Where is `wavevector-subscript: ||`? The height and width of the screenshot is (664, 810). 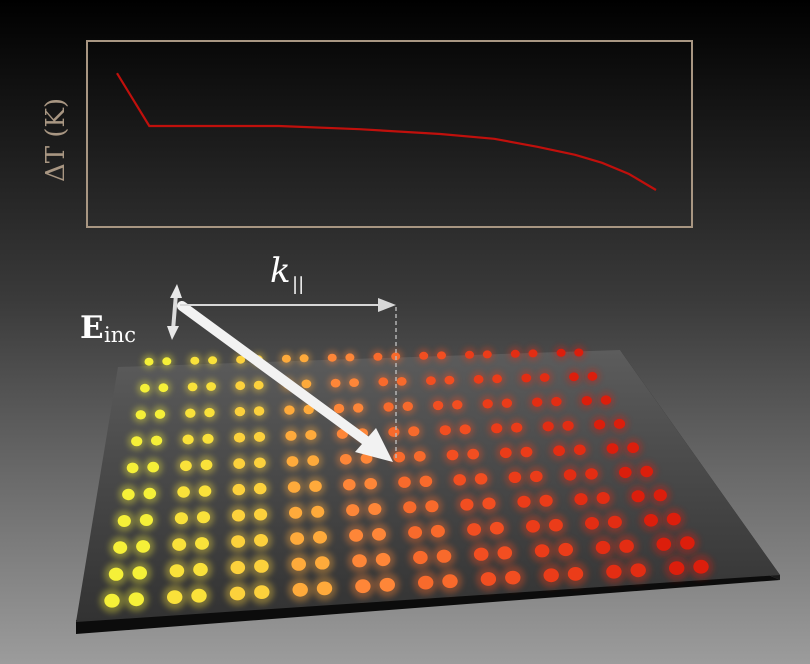
wavevector-subscript: || is located at coordinates (298, 284).